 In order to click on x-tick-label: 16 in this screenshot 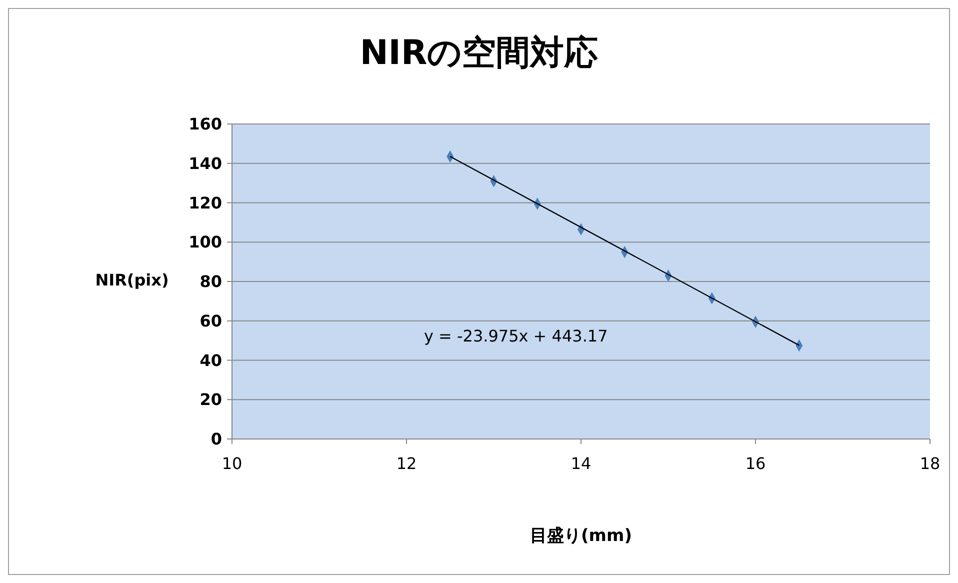, I will do `click(755, 463)`.